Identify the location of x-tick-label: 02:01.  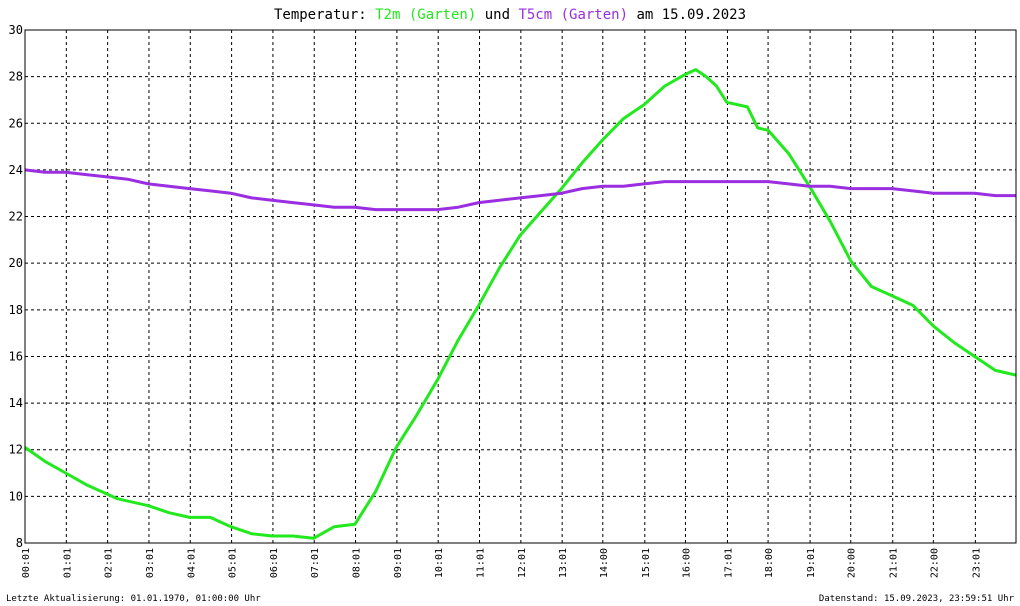
(109, 563).